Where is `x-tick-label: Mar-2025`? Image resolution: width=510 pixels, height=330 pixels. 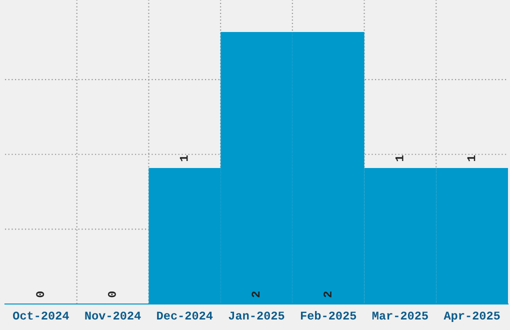 x-tick-label: Mar-2025 is located at coordinates (400, 316).